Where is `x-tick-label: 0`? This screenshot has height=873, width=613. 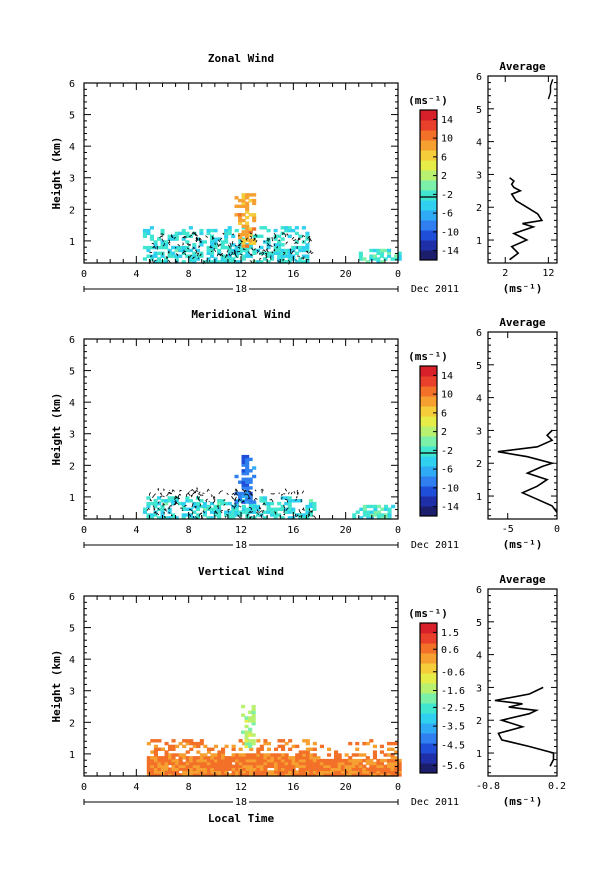 x-tick-label: 0 is located at coordinates (398, 787).